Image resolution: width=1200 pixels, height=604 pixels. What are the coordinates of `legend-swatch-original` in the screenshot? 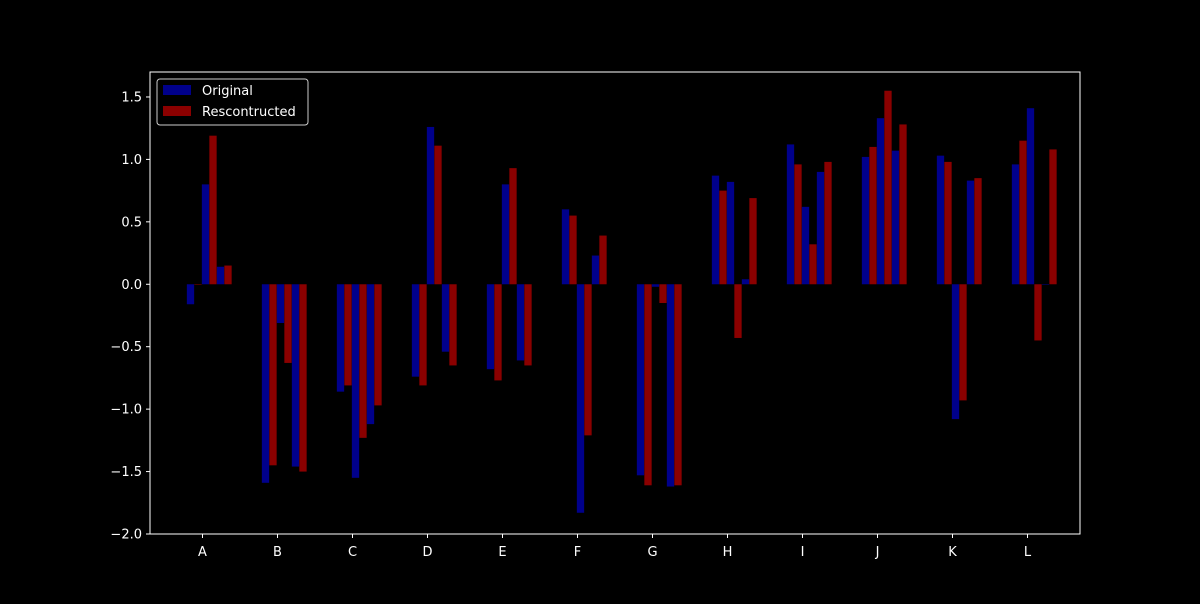 It's located at (177, 90).